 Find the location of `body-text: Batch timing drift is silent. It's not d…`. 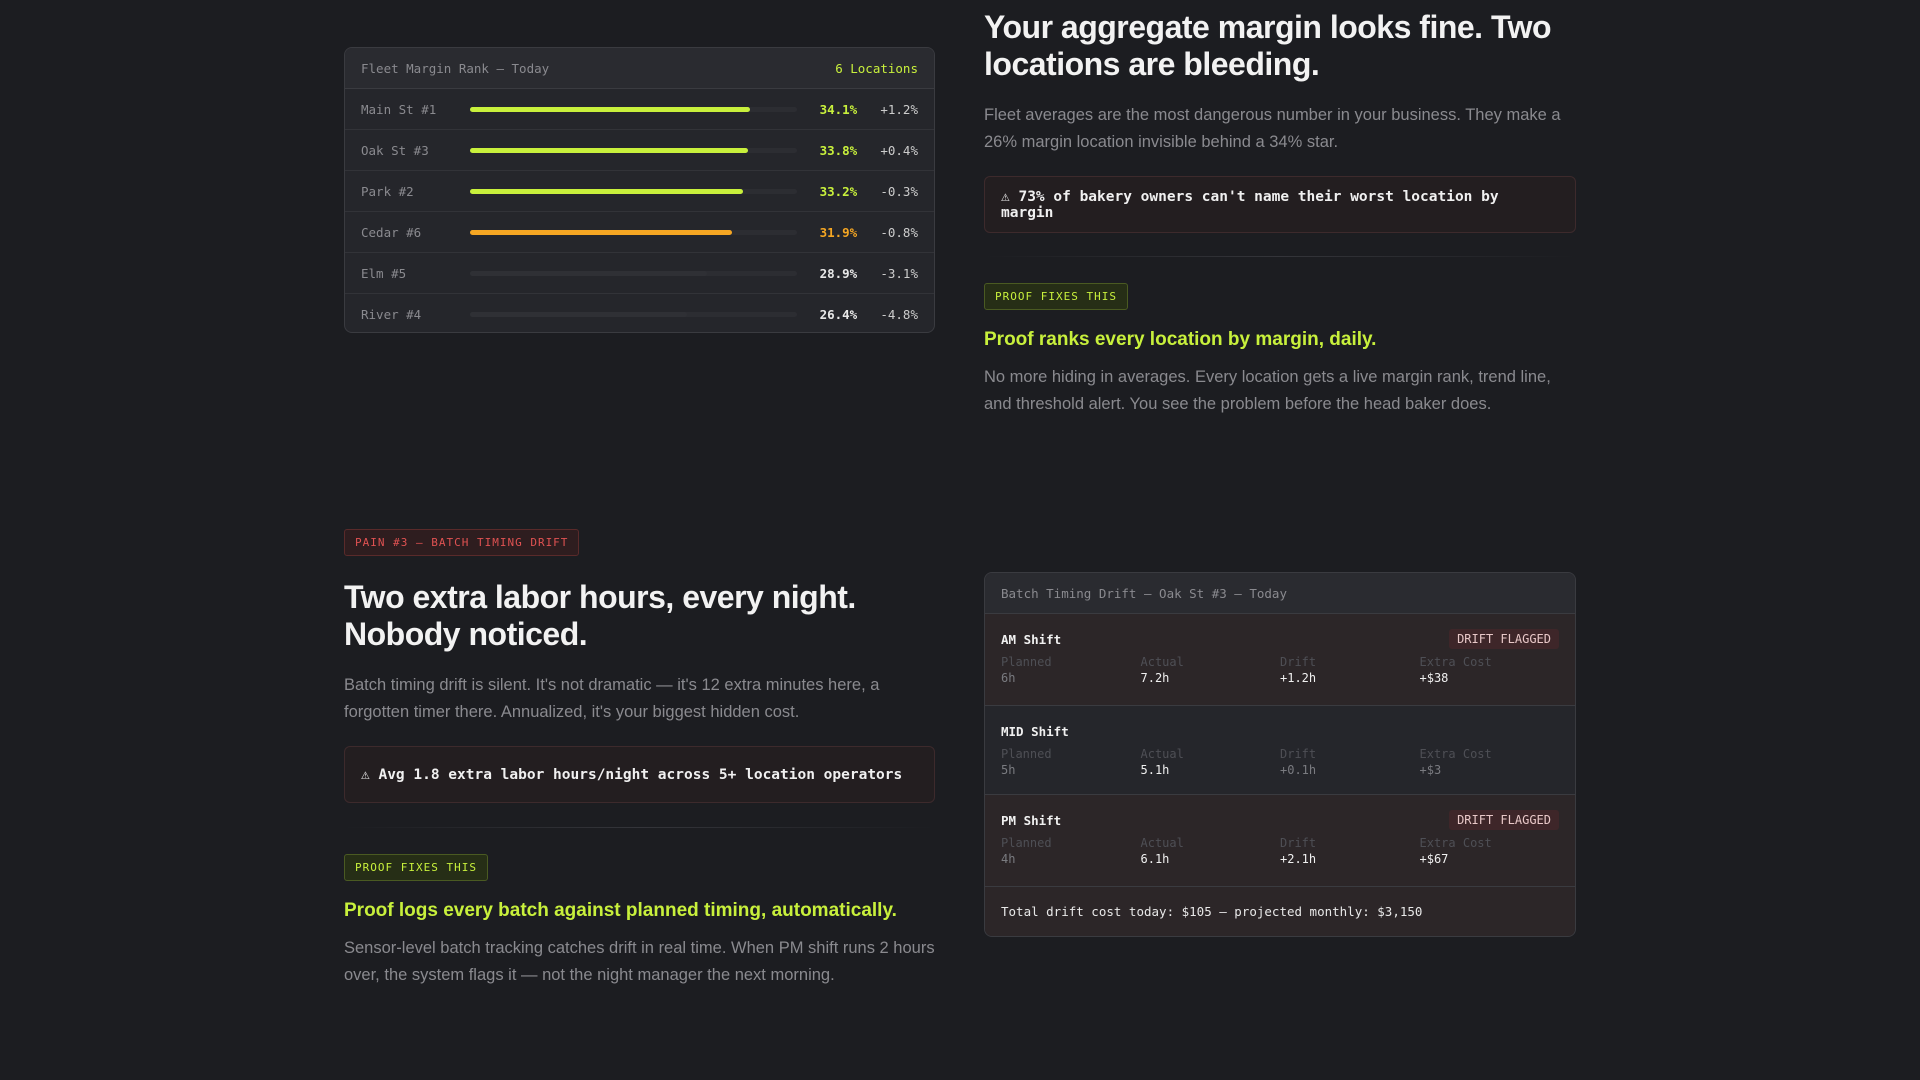

body-text: Batch timing drift is silent. It's not d… is located at coordinates (612, 698).